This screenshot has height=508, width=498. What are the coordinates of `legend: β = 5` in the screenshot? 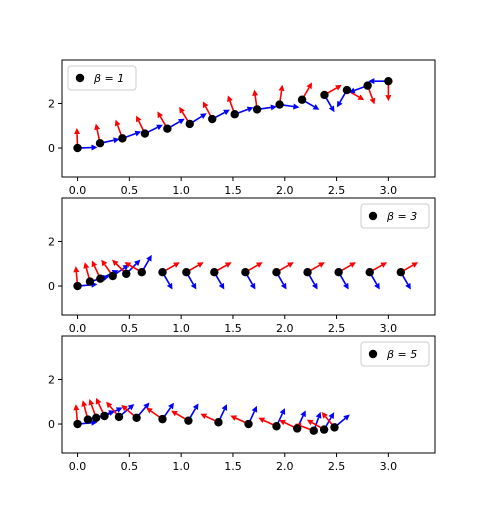 It's located at (395, 354).